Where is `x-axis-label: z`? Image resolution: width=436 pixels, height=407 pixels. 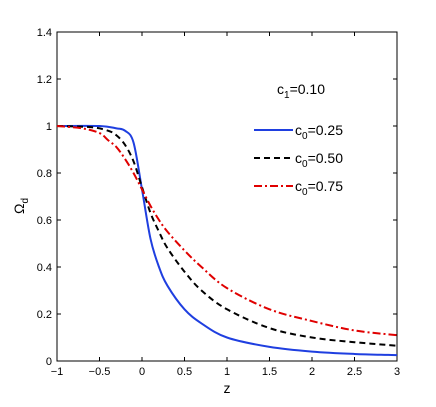
x-axis-label: z is located at coordinates (227, 388).